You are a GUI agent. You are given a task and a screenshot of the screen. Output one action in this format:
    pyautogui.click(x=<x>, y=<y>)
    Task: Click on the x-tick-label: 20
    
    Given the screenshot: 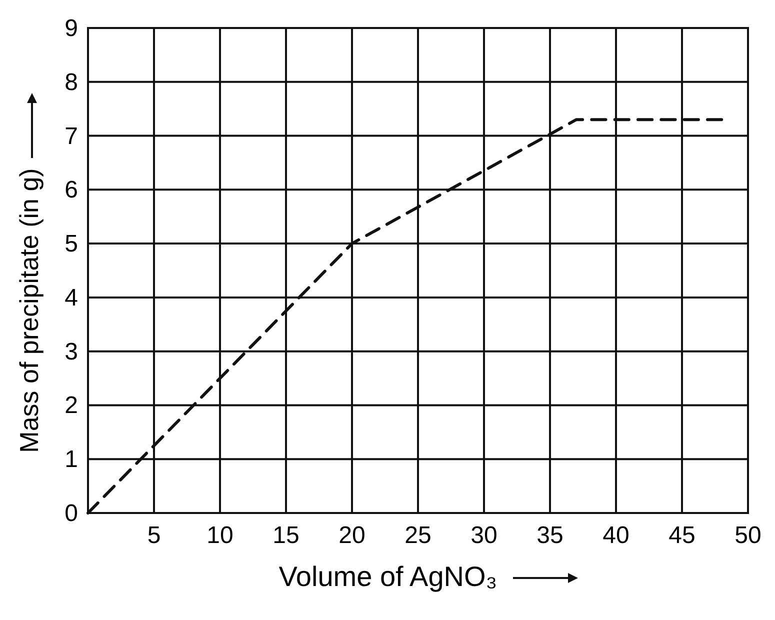 What is the action you would take?
    pyautogui.click(x=352, y=535)
    